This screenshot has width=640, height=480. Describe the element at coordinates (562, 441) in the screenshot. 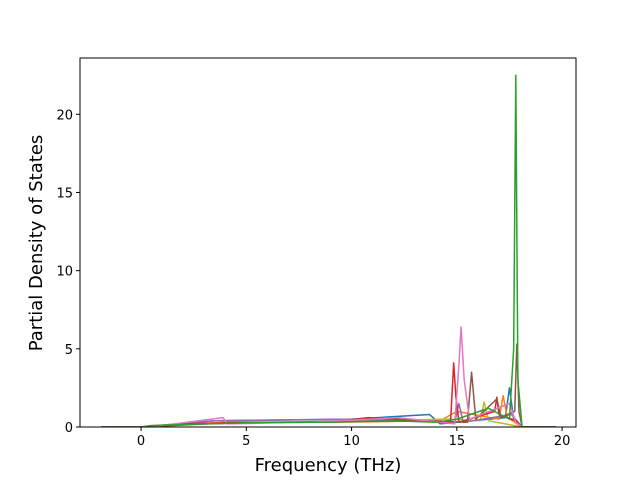

I see `x-tick-label: 20` at that location.